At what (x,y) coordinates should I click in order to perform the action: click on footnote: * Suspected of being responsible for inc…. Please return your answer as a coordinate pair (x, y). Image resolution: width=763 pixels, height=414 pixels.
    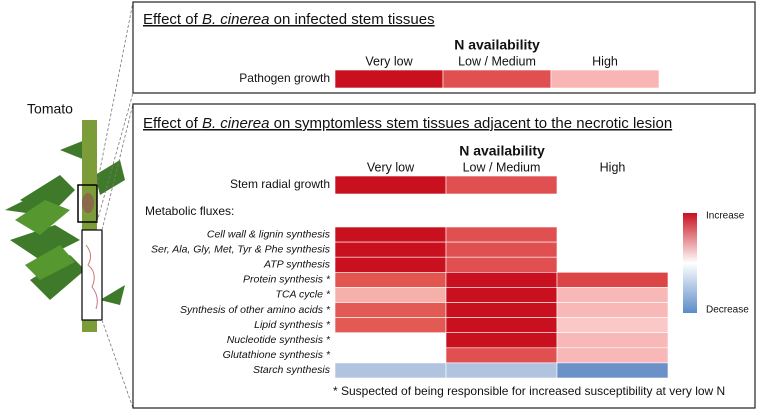
    Looking at the image, I should click on (529, 391).